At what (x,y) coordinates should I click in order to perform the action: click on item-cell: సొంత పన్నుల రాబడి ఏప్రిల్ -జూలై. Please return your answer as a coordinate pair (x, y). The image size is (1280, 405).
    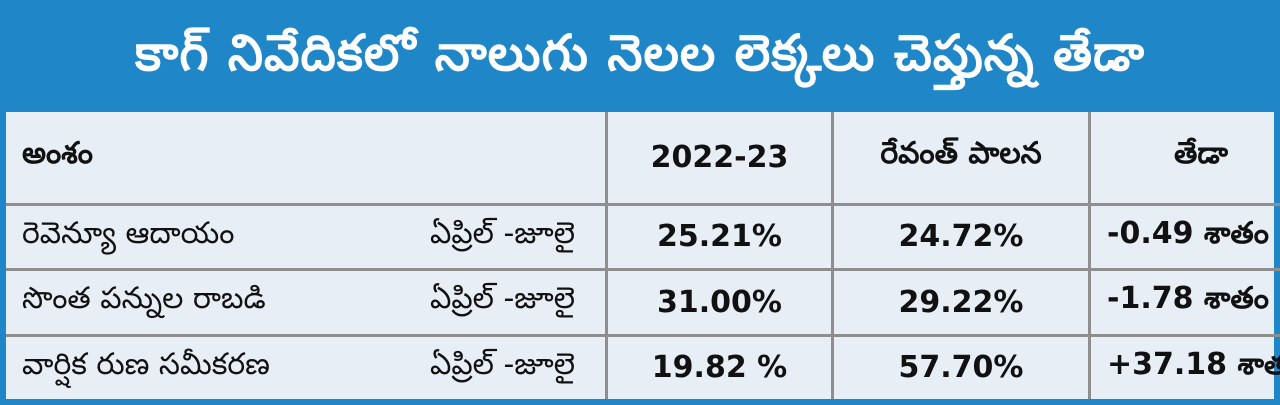
    Looking at the image, I should click on (307, 302).